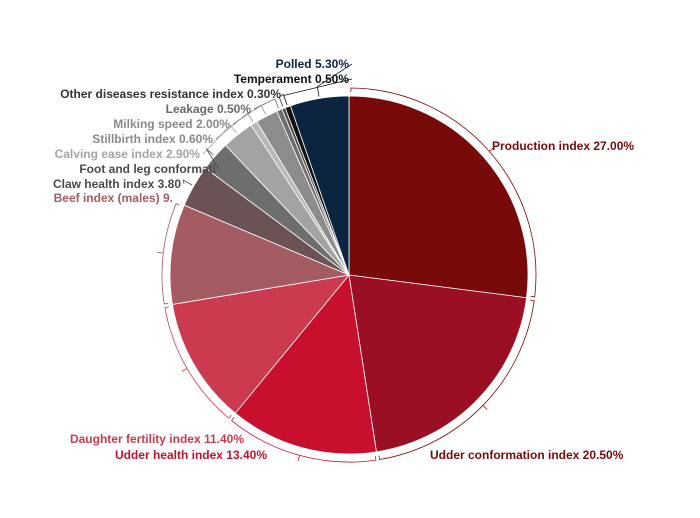 This screenshot has width=700, height=518. What do you see at coordinates (191, 455) in the screenshot?
I see `slice-label: Udder health index 13.40%` at bounding box center [191, 455].